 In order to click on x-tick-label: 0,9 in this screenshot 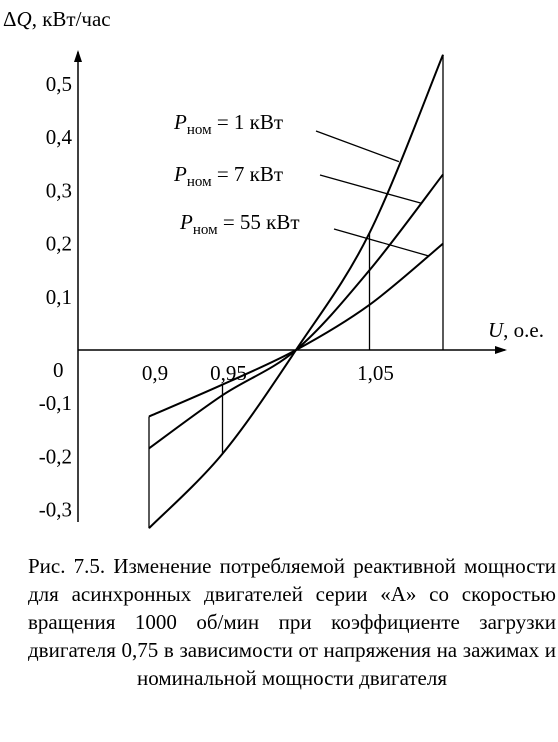, I will do `click(155, 373)`.